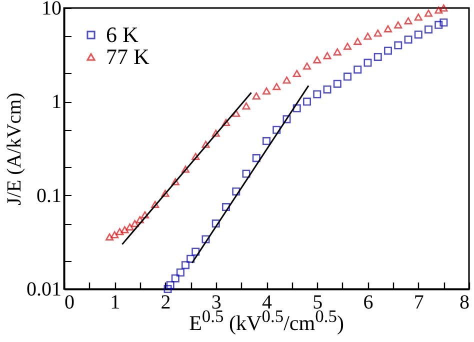 This screenshot has width=474, height=342. Describe the element at coordinates (69, 303) in the screenshot. I see `x-tick-label: 0` at that location.